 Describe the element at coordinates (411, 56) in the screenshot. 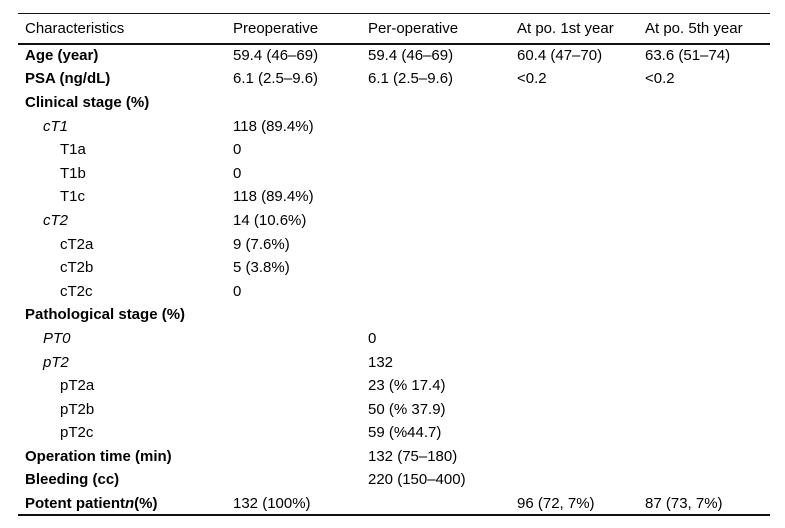

I see `table-cell: 59.4 (46–69)` at that location.